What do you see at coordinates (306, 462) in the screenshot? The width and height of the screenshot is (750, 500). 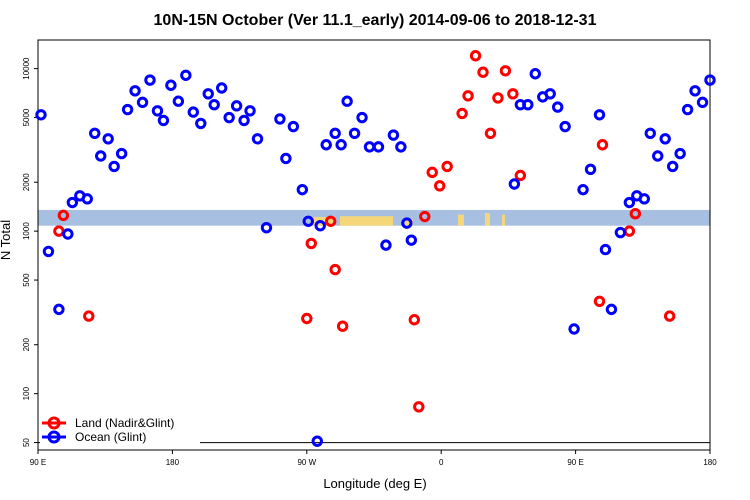 I see `x-tick-label: 90 W` at bounding box center [306, 462].